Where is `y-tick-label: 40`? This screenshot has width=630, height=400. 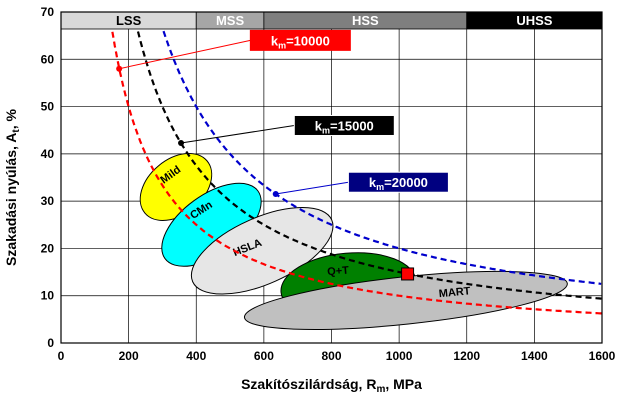 y-tick-label: 40 is located at coordinates (48, 154).